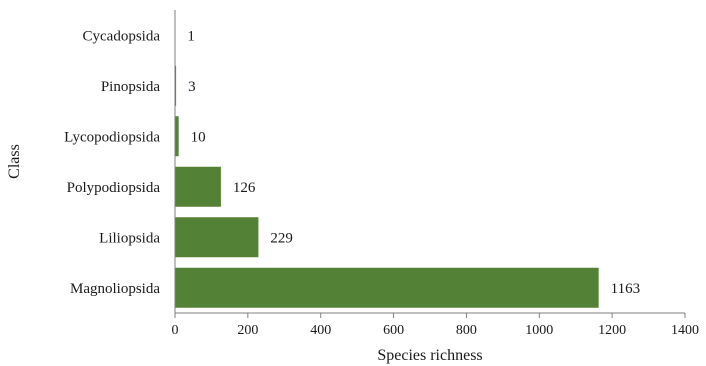 This screenshot has width=706, height=366. Describe the element at coordinates (244, 188) in the screenshot. I see `value-label: 126` at that location.